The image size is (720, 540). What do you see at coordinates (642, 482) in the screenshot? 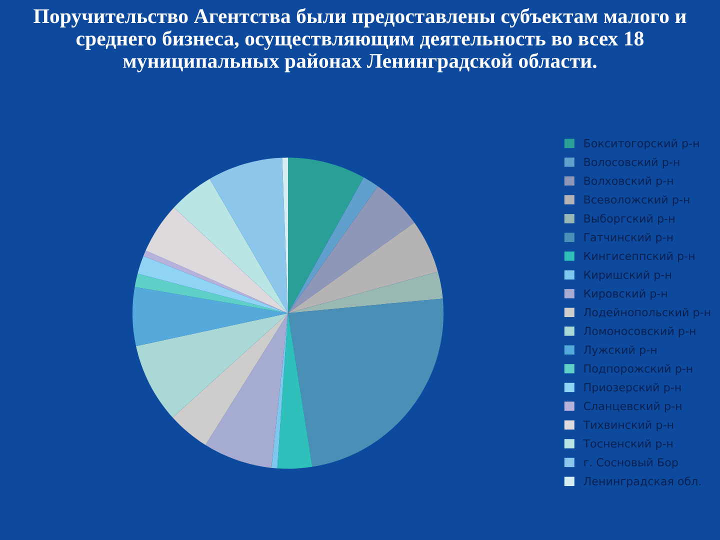
I see `legend-label: Ленинградская обл.` at bounding box center [642, 482].